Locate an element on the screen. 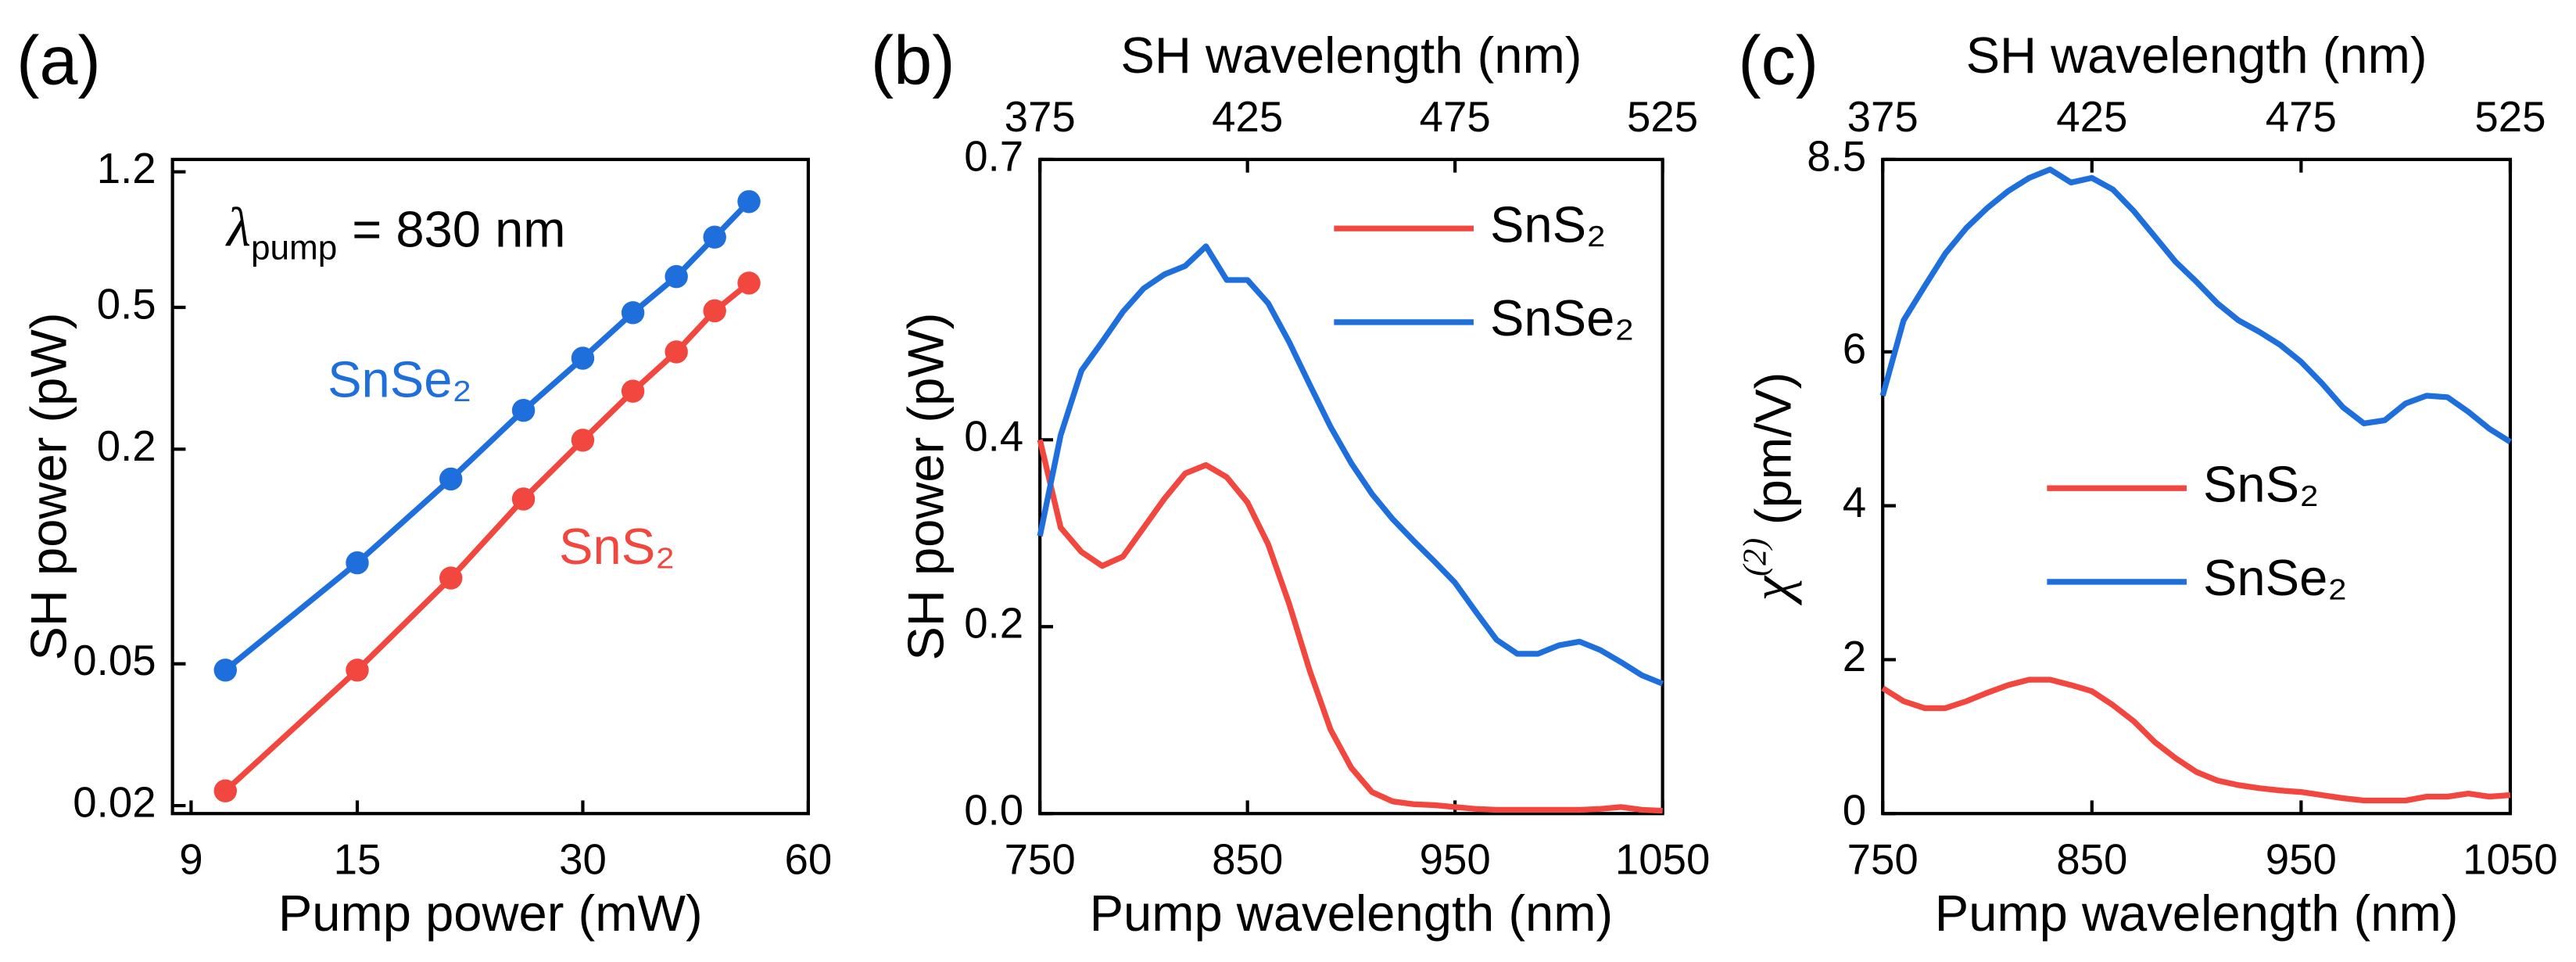  y-axis-superscript: (2) is located at coordinates (1755, 557).